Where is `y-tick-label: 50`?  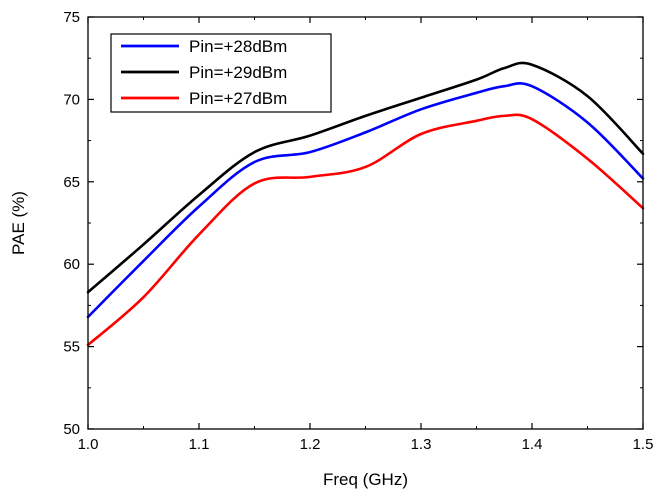 y-tick-label: 50 is located at coordinates (71, 429).